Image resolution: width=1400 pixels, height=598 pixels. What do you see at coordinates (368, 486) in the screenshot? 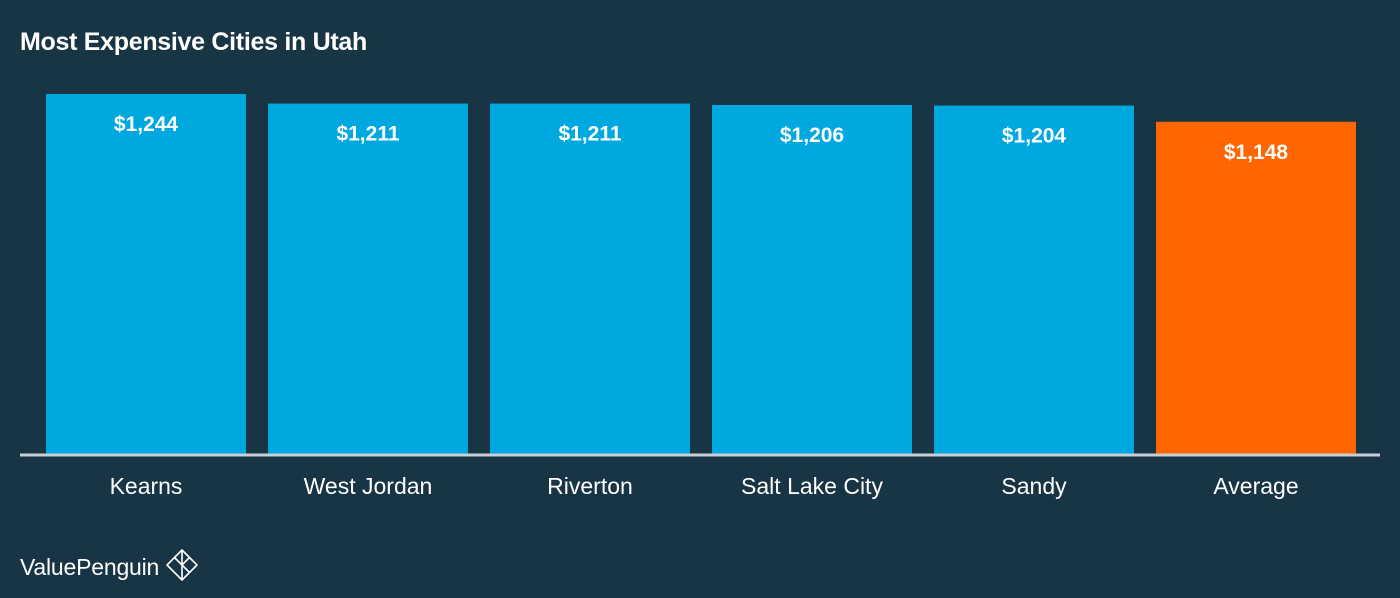
I see `category-label-west-jordan: West Jordan` at bounding box center [368, 486].